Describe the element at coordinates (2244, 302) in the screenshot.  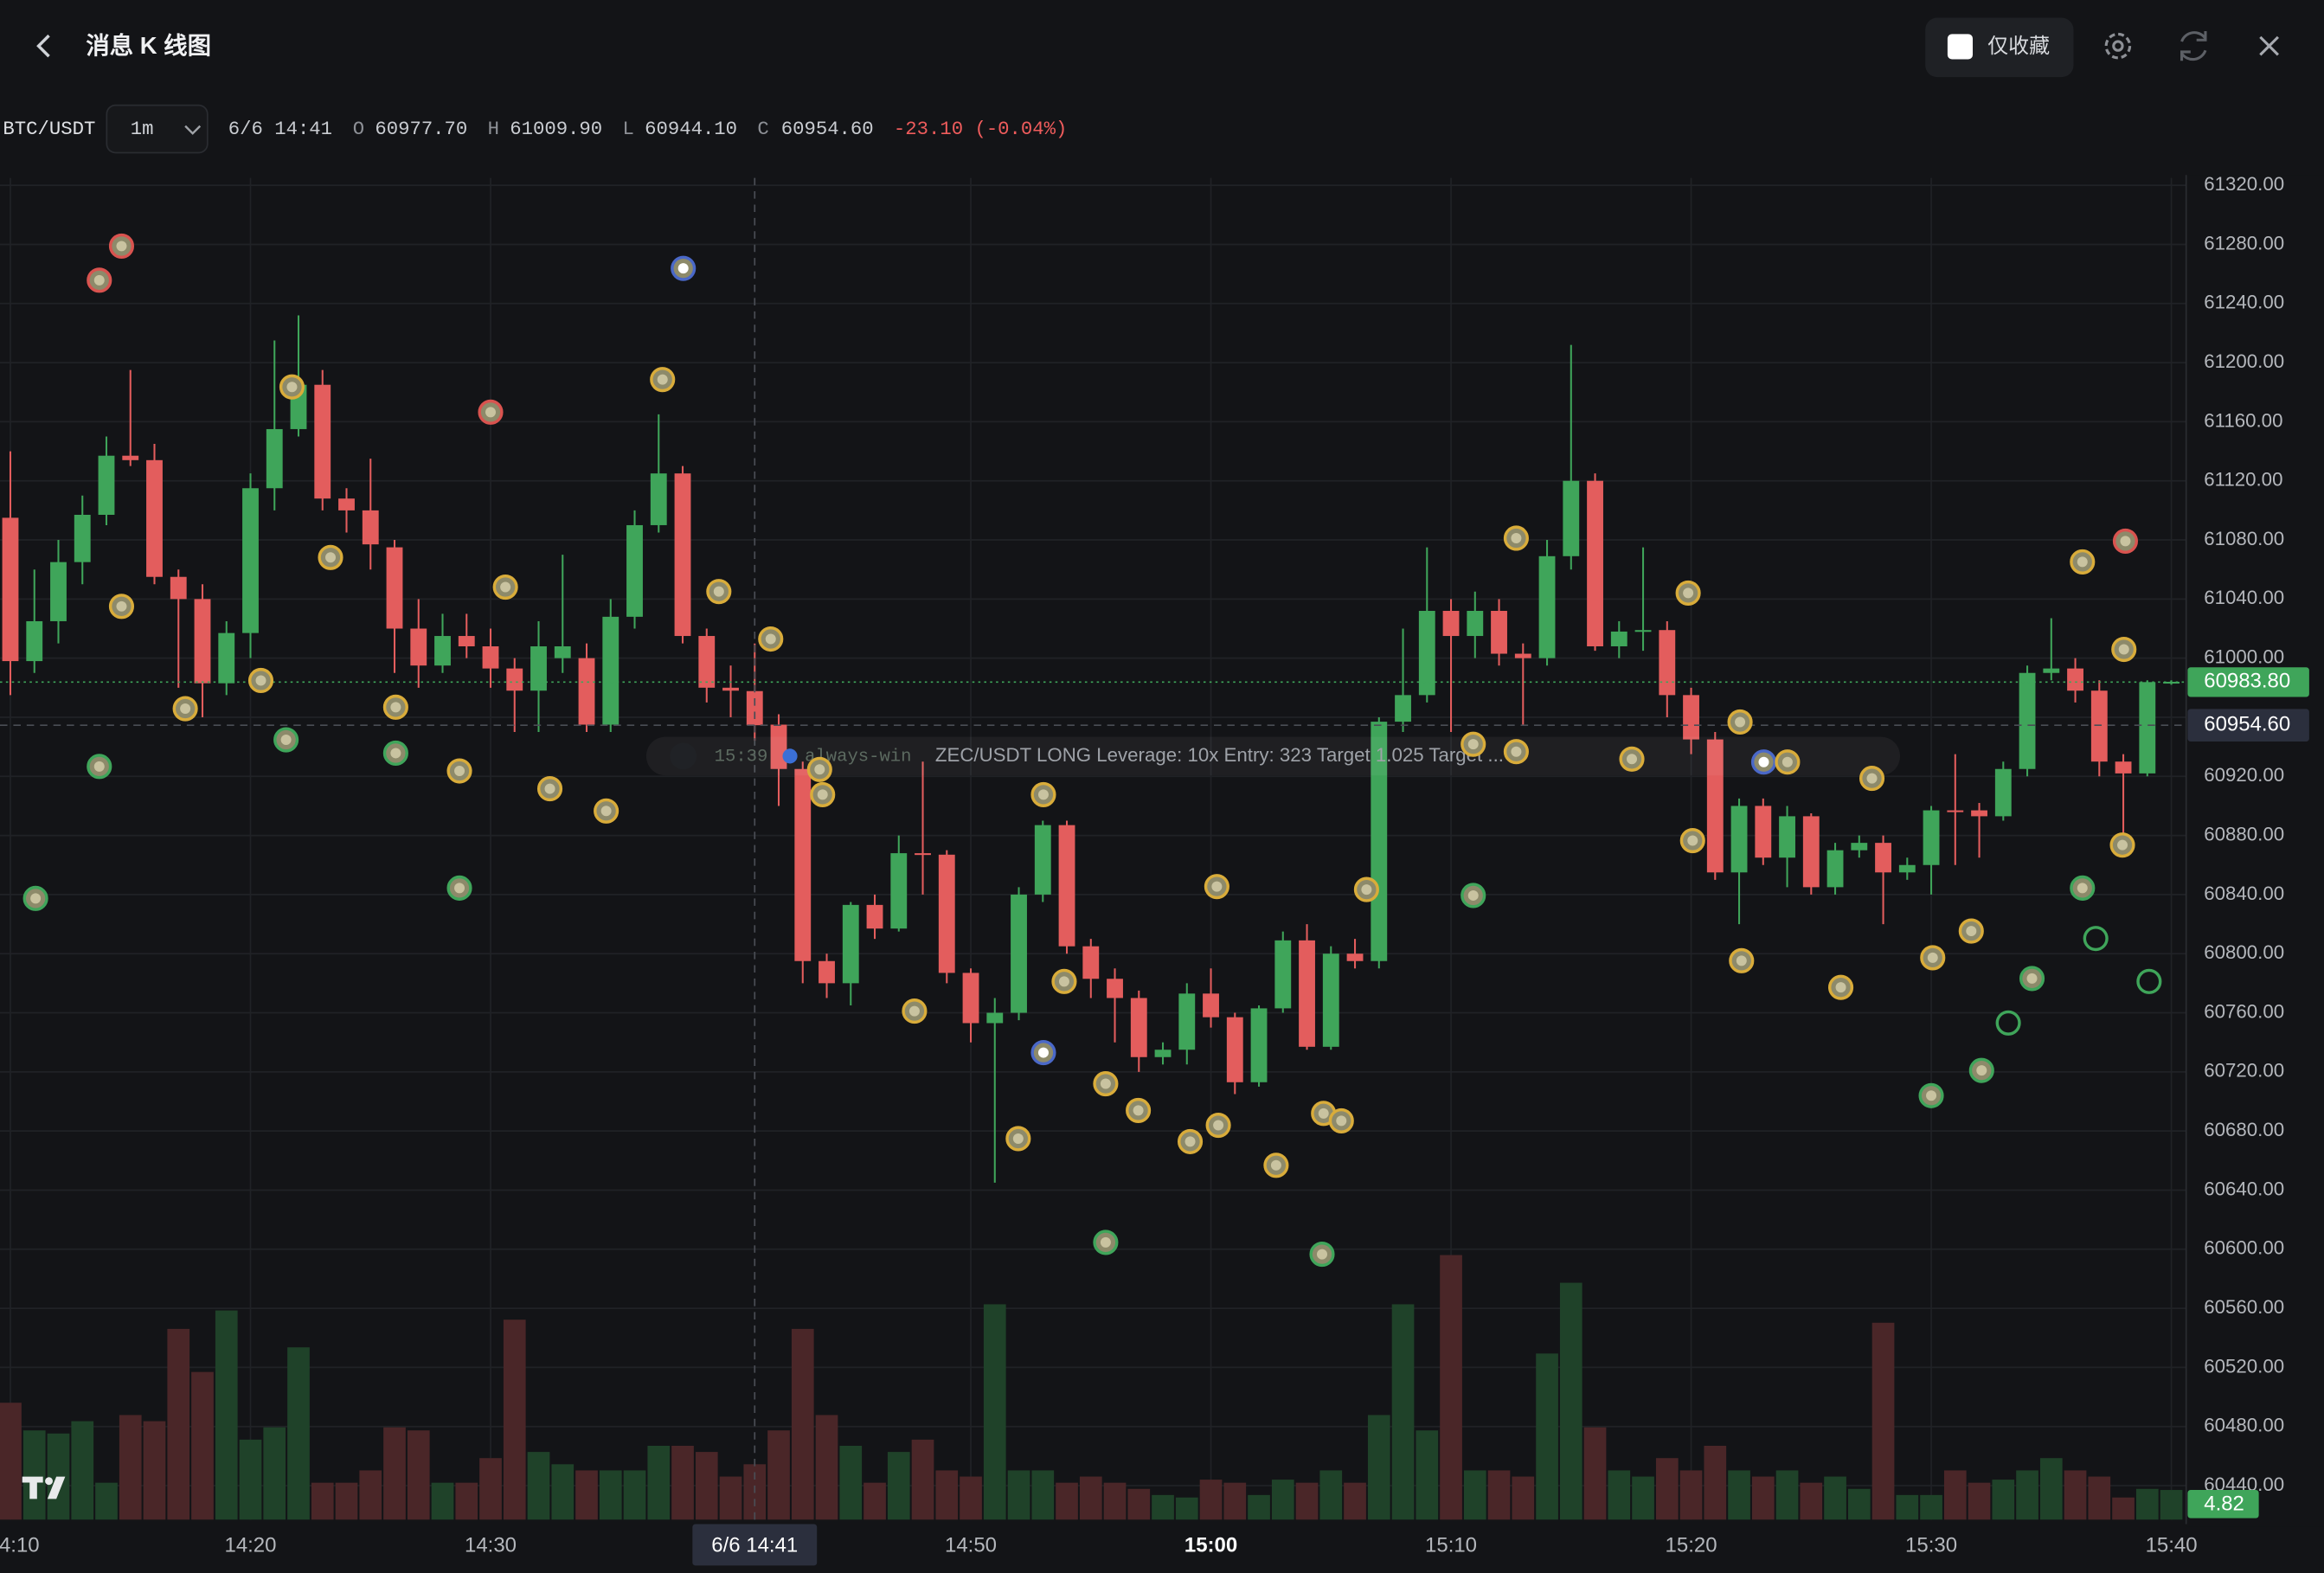
I see `y-tick-label: 61240.00` at that location.